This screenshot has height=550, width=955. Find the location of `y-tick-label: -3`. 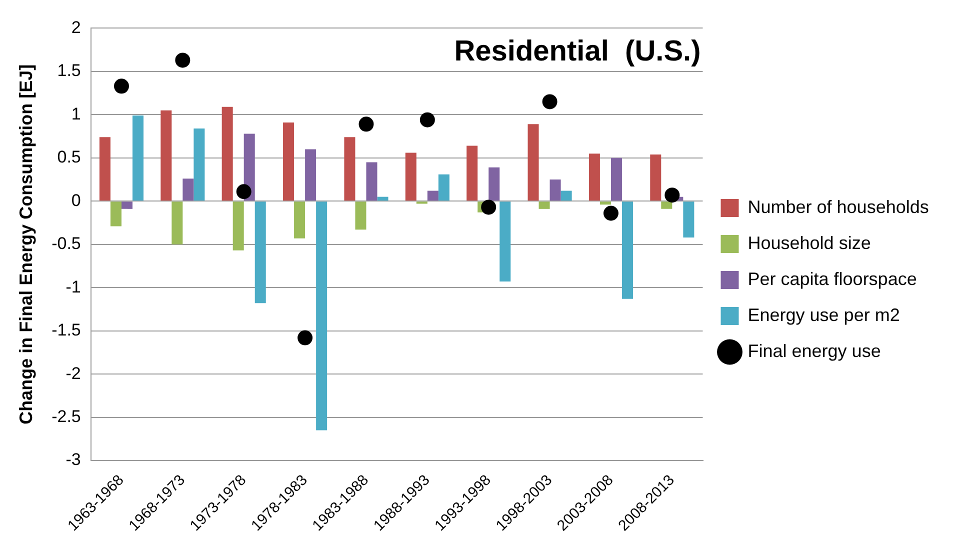

y-tick-label: -3 is located at coordinates (73, 460).